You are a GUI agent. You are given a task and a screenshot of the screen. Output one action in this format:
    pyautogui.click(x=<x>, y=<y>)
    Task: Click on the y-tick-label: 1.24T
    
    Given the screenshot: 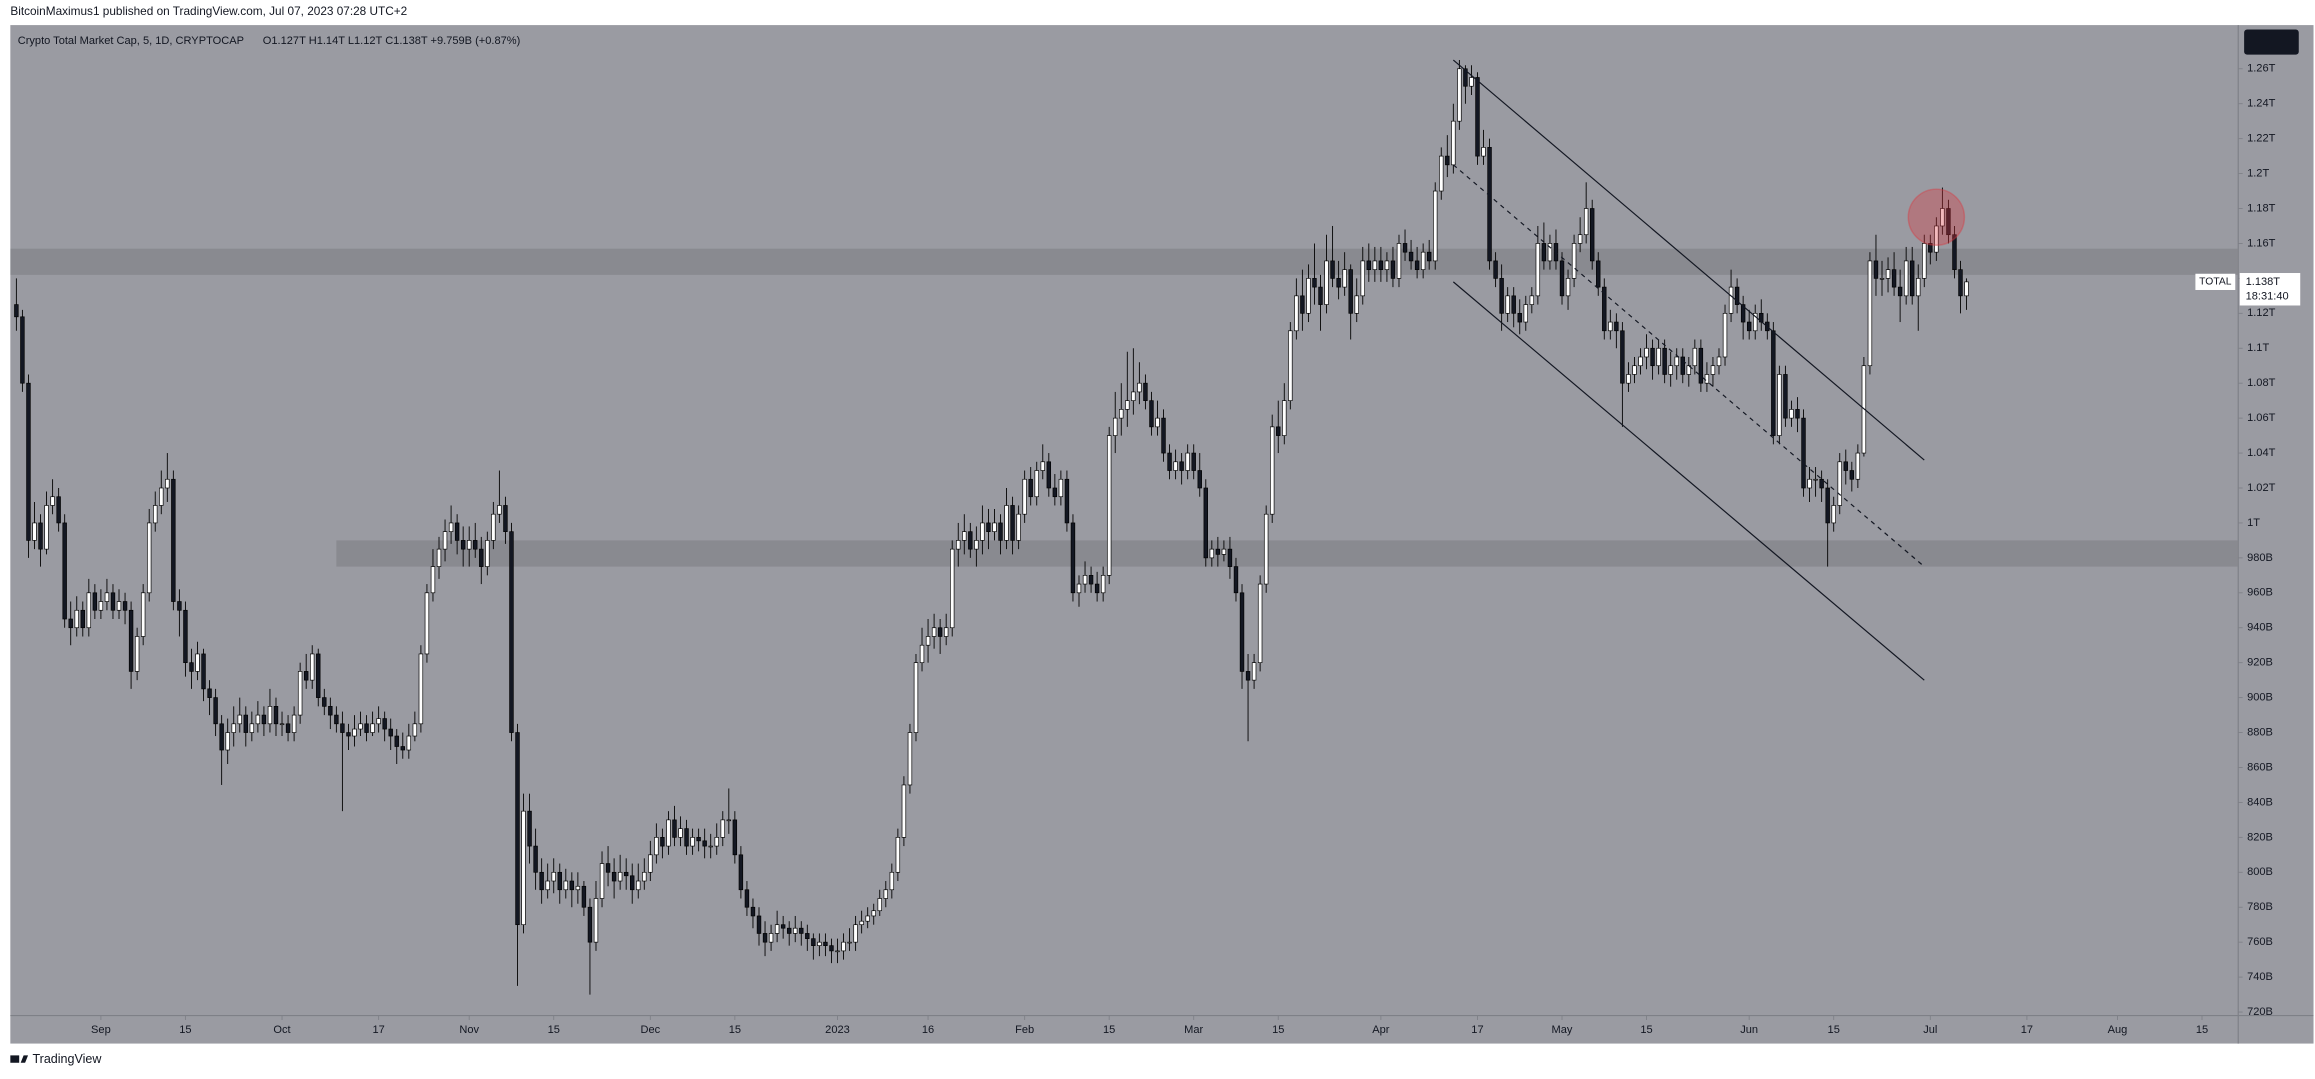 What is the action you would take?
    pyautogui.click(x=2261, y=104)
    